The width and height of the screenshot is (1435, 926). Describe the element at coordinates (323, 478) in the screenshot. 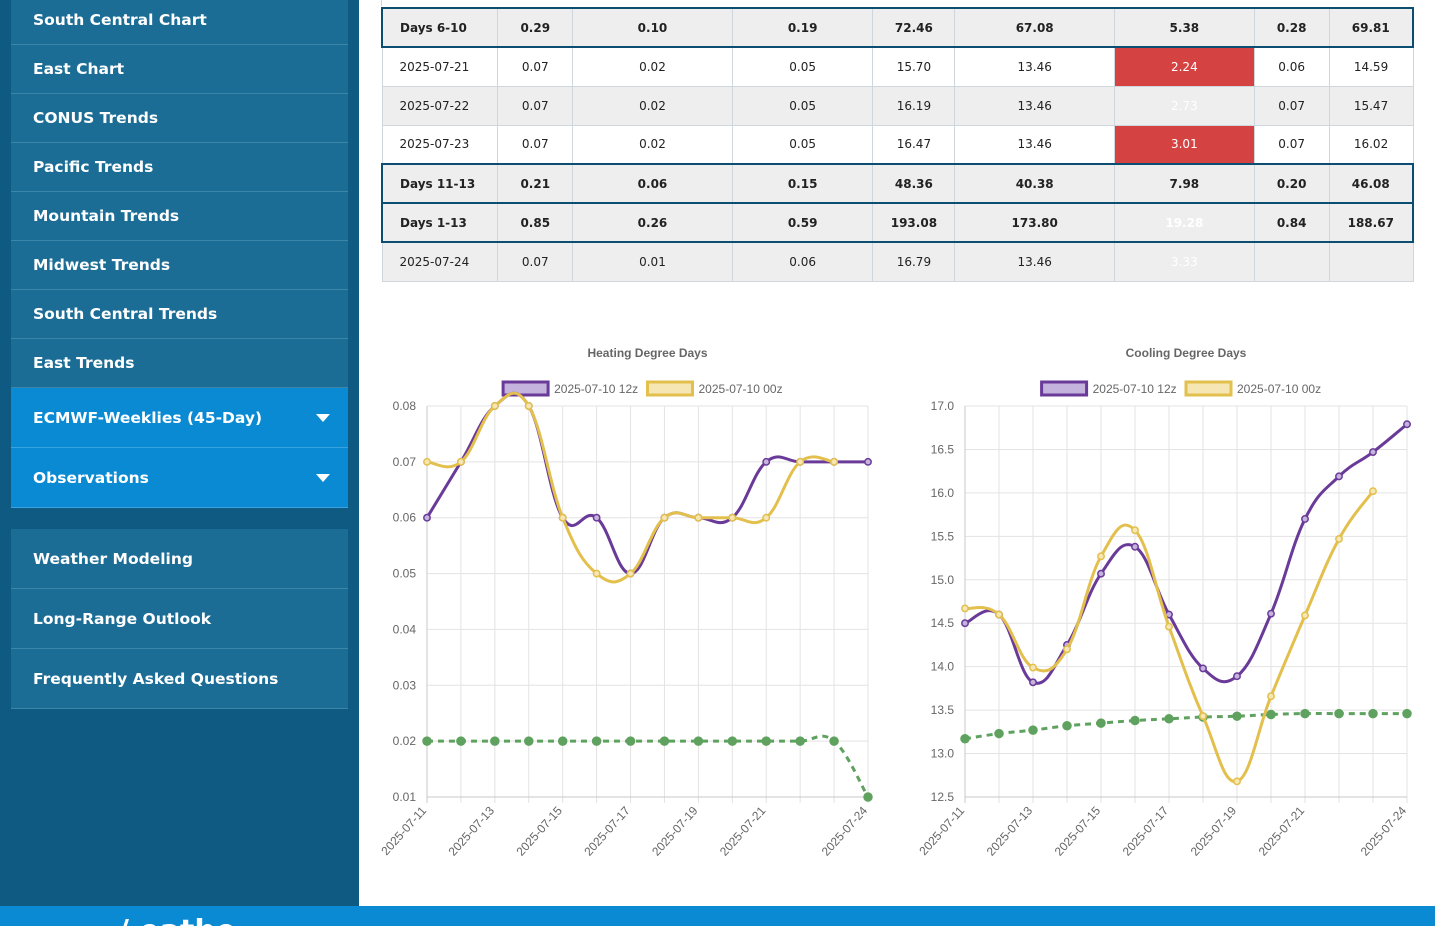

I see `chevron-down-icon` at that location.